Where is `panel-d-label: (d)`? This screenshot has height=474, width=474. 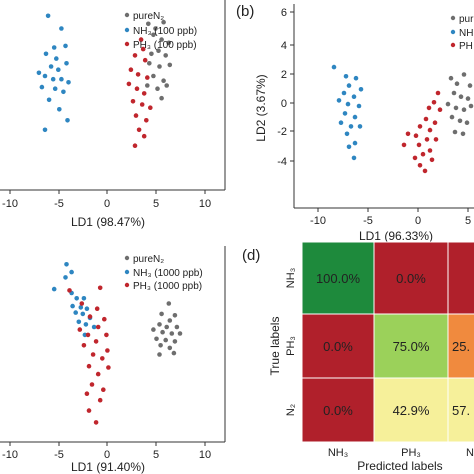 panel-d-label: (d) is located at coordinates (251, 255).